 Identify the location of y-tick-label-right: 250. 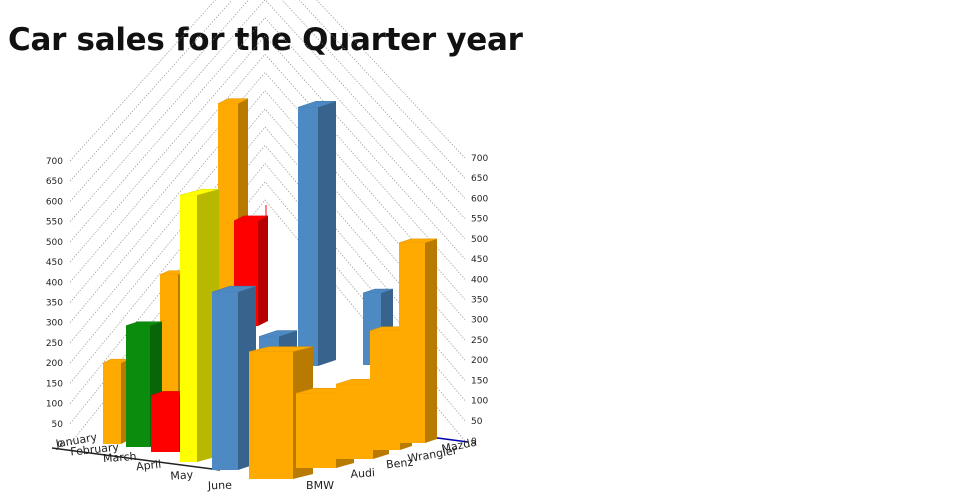
(479, 341).